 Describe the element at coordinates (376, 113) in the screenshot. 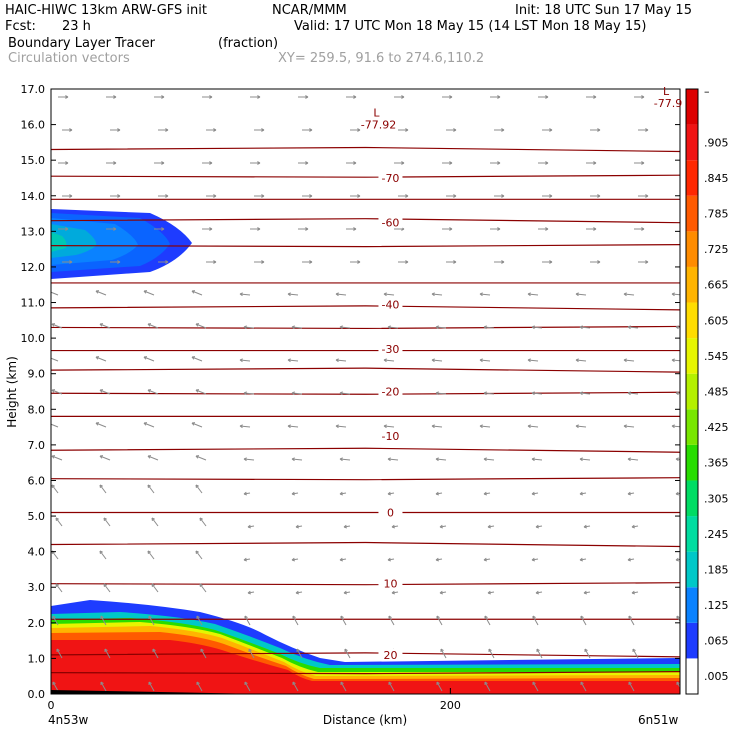

I see `low-marker: L` at that location.